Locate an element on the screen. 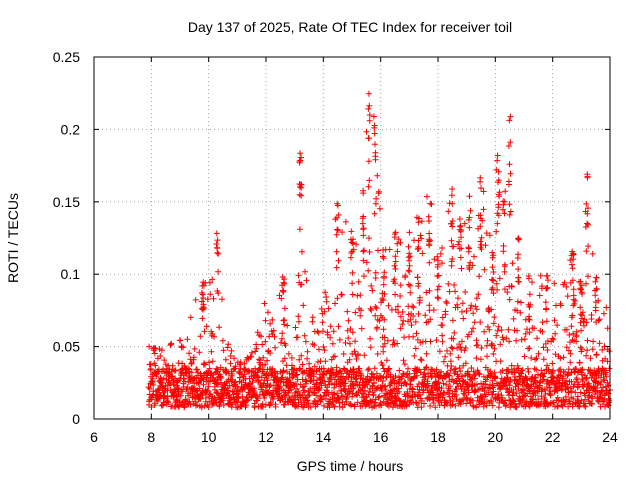  x-tick-label: 14 is located at coordinates (324, 437).